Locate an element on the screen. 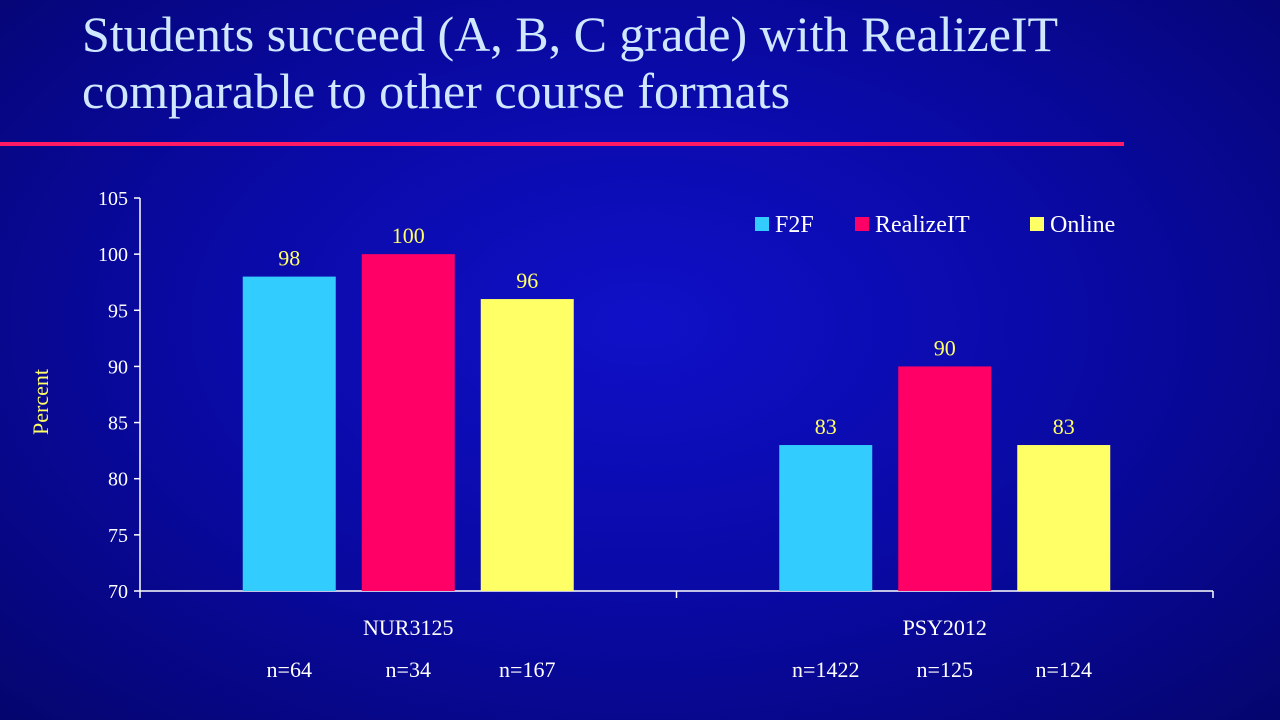  y-tick-label: 90 is located at coordinates (118, 367).